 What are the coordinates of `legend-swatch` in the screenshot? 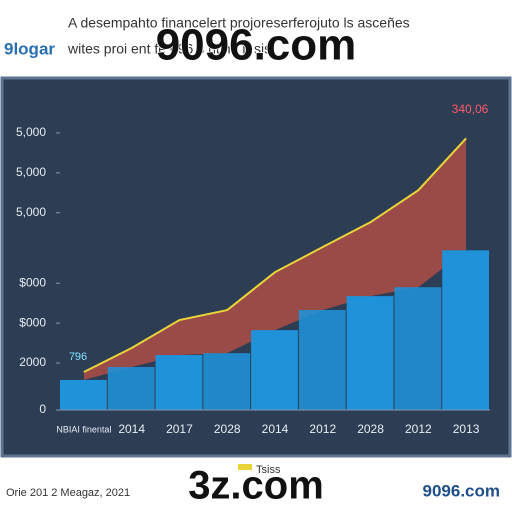 It's located at (245, 467).